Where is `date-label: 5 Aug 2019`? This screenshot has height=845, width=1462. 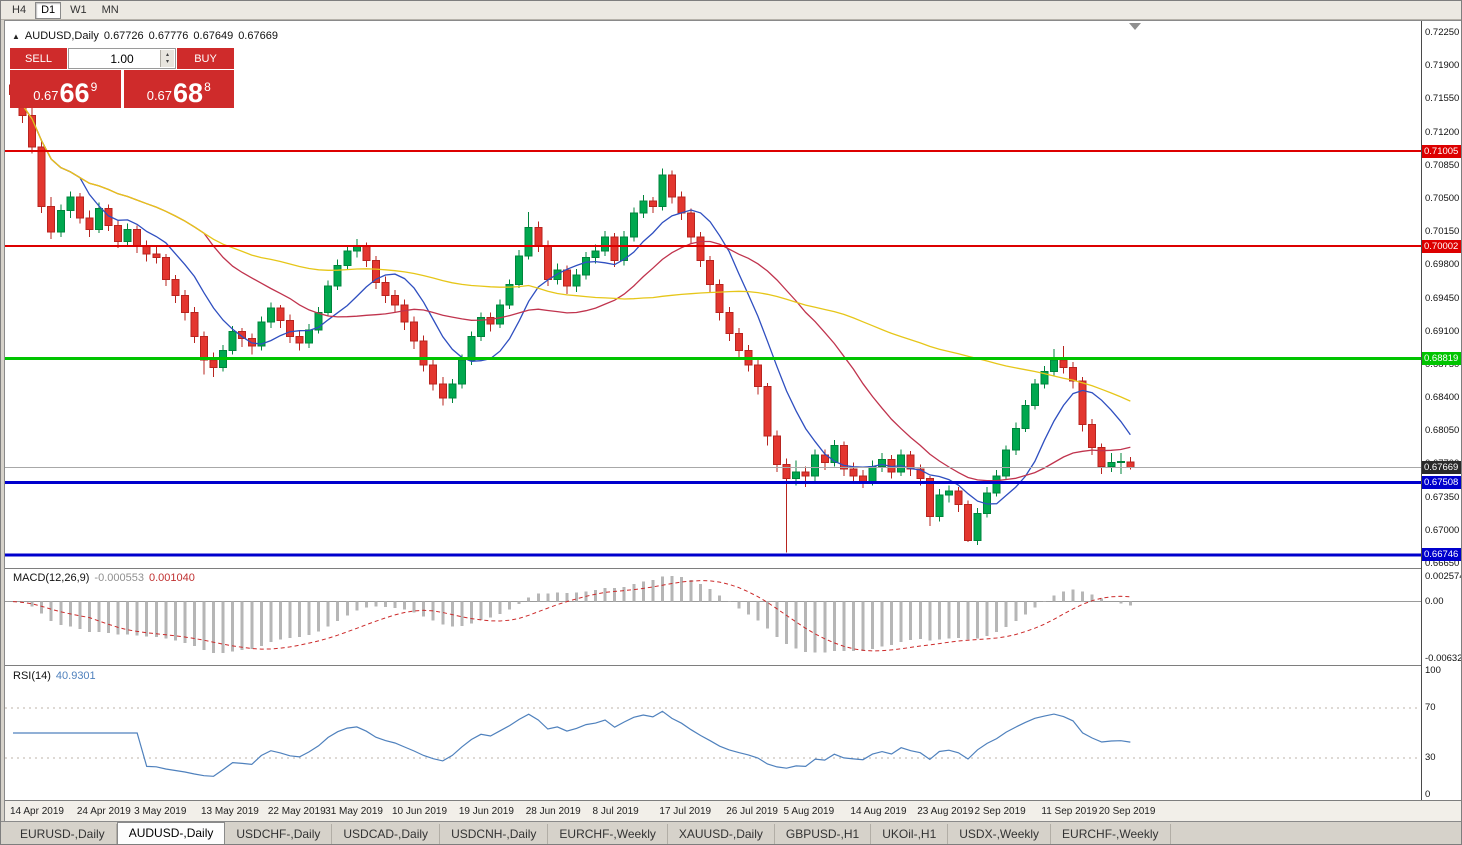 date-label: 5 Aug 2019 is located at coordinates (809, 811).